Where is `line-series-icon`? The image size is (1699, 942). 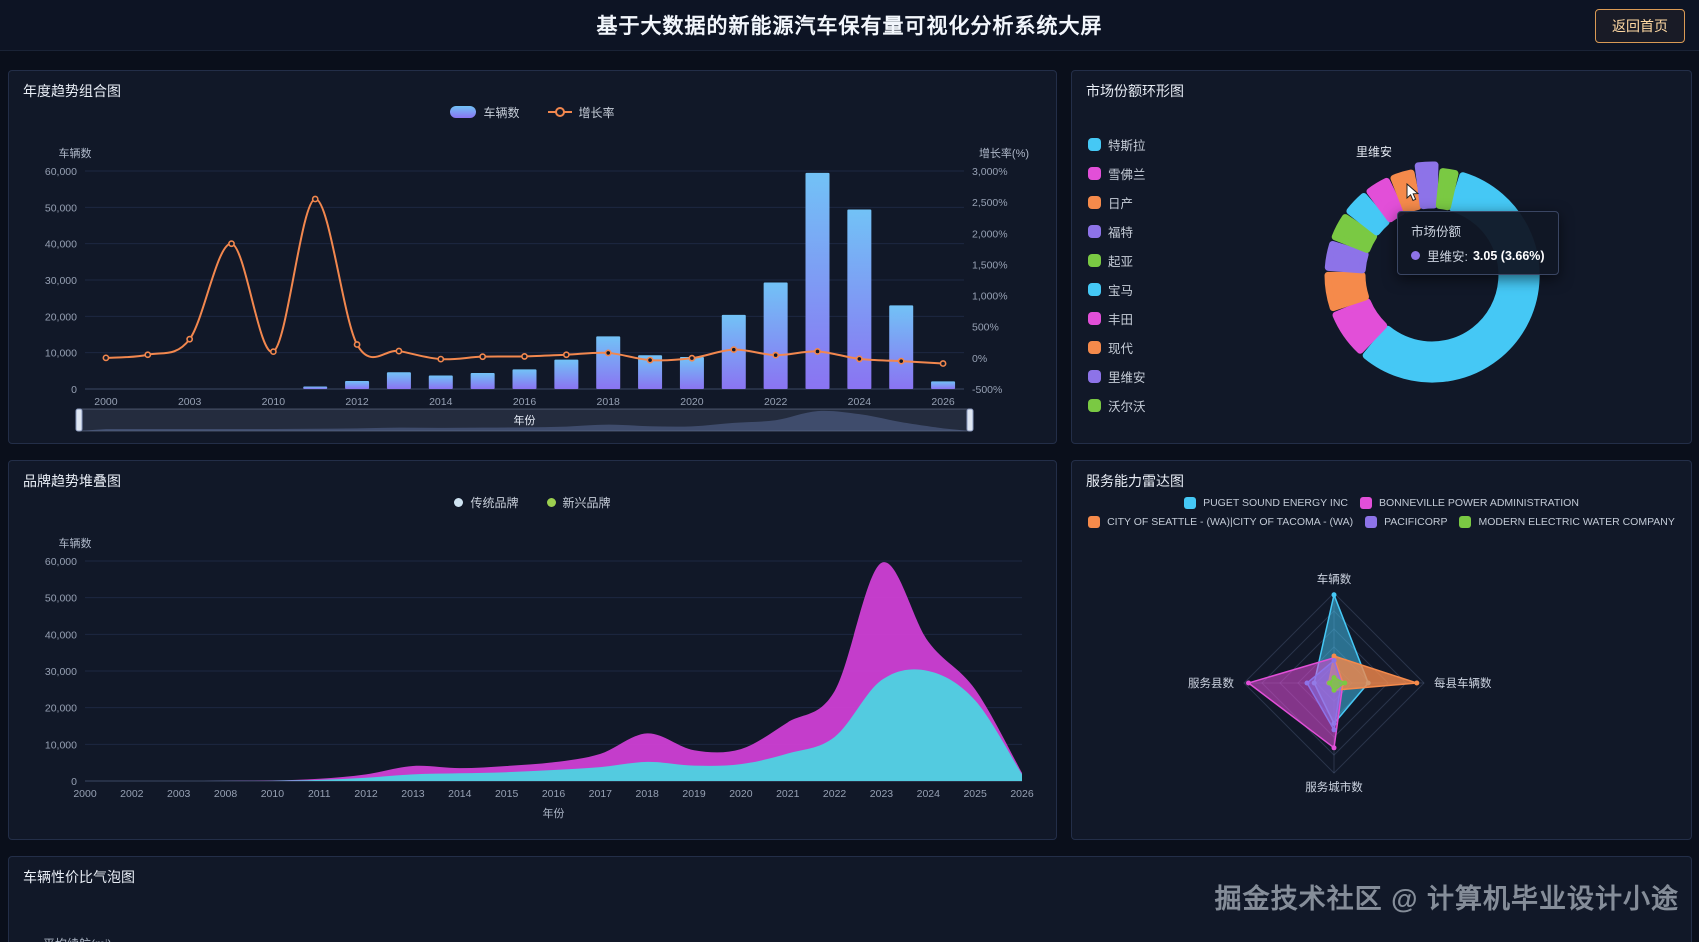
line-series-icon is located at coordinates (559, 112).